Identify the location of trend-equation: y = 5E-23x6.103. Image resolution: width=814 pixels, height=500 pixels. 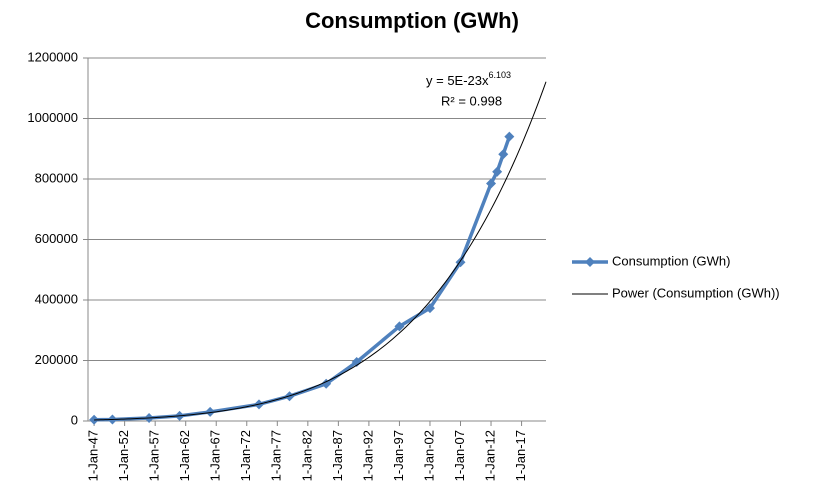
(468, 79).